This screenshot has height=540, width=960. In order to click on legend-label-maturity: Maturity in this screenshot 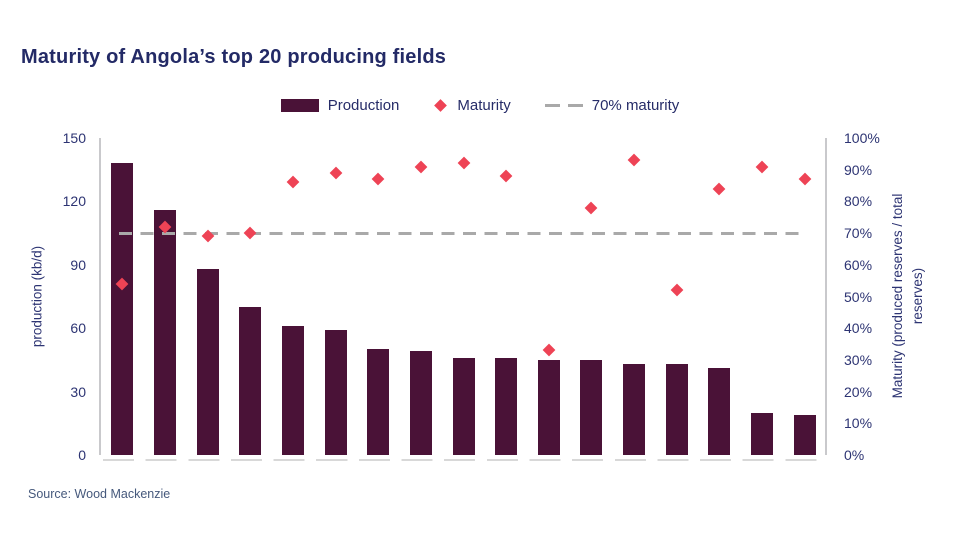, I will do `click(484, 105)`.